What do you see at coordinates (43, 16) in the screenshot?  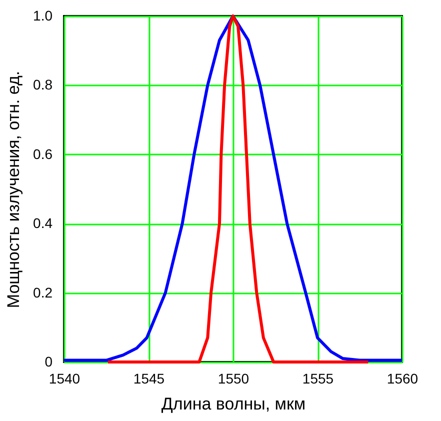 I see `y-tick-label: 1.0` at bounding box center [43, 16].